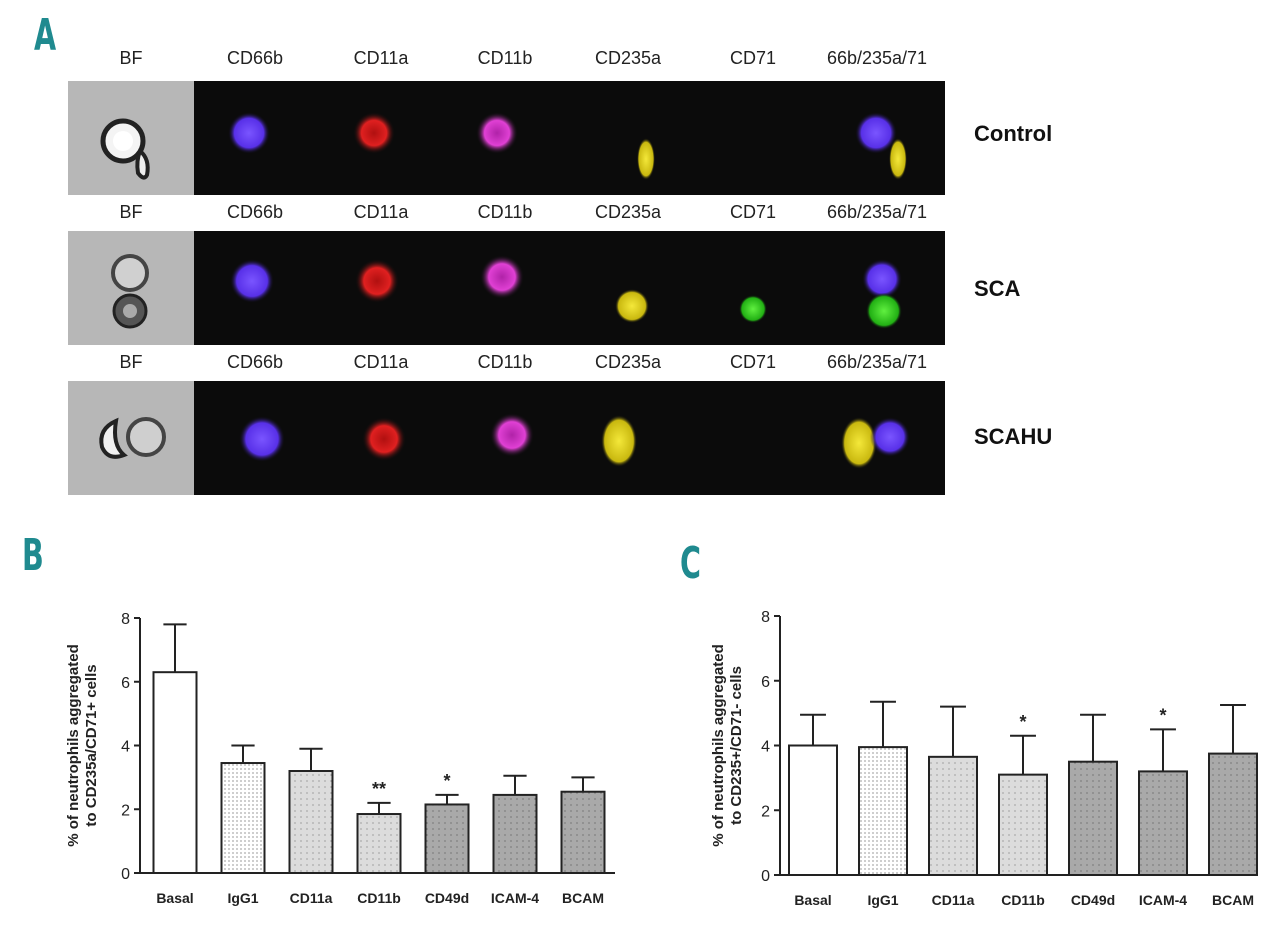  What do you see at coordinates (753, 309) in the screenshot?
I see `cd71-signal` at bounding box center [753, 309].